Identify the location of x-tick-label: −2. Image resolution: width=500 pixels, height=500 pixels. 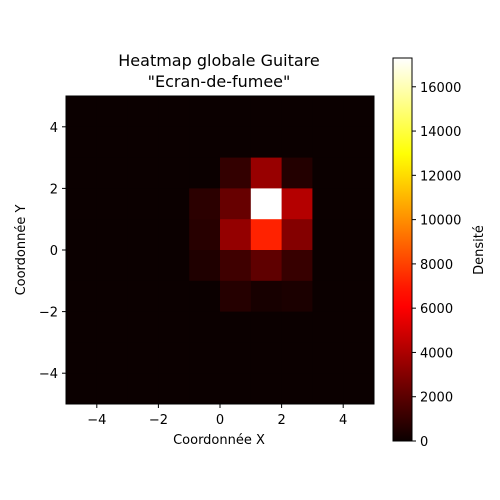
(158, 420).